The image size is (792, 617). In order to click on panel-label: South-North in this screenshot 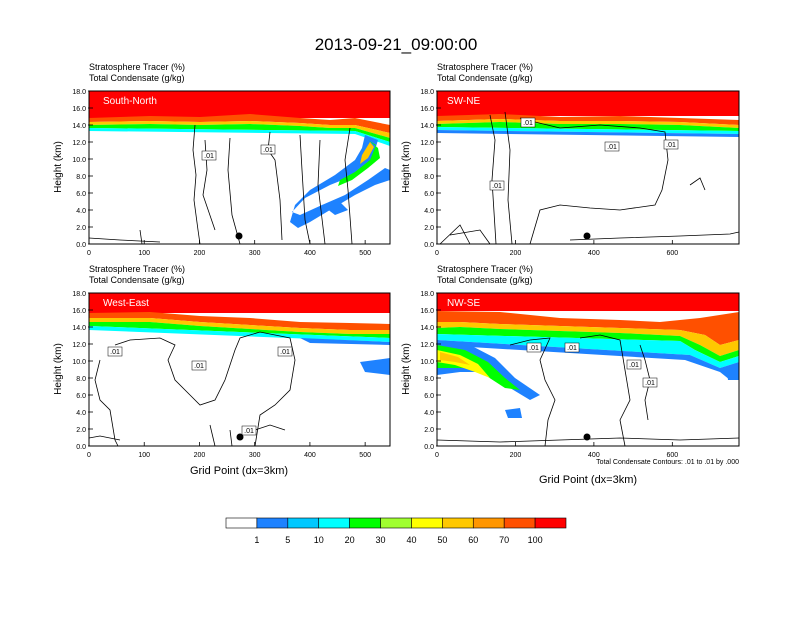, I will do `click(130, 101)`.